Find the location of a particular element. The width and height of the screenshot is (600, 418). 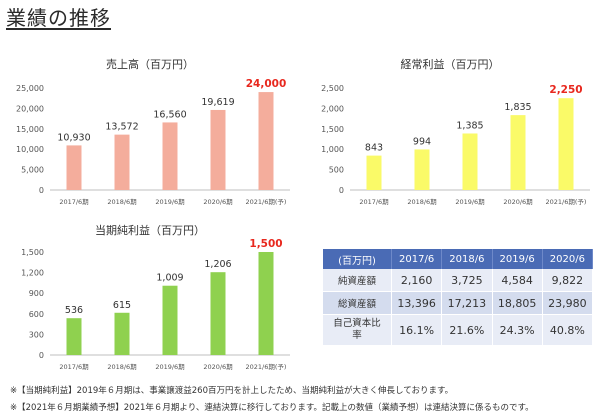

table-cell: 16.1% is located at coordinates (417, 330).